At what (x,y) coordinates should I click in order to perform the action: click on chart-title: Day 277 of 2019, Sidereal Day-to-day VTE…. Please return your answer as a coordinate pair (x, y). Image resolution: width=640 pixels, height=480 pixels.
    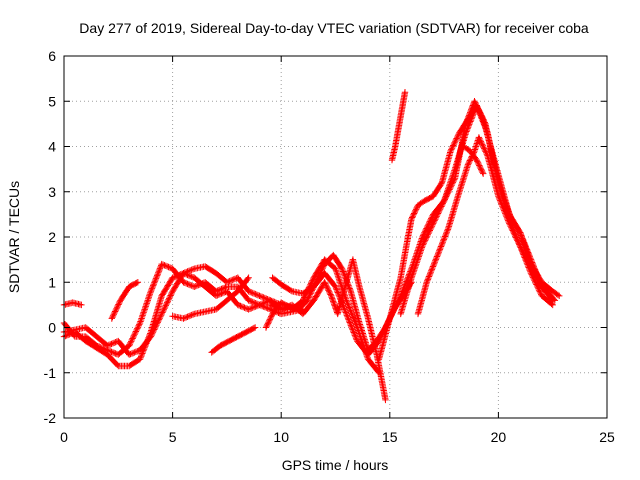
    Looking at the image, I should click on (334, 28).